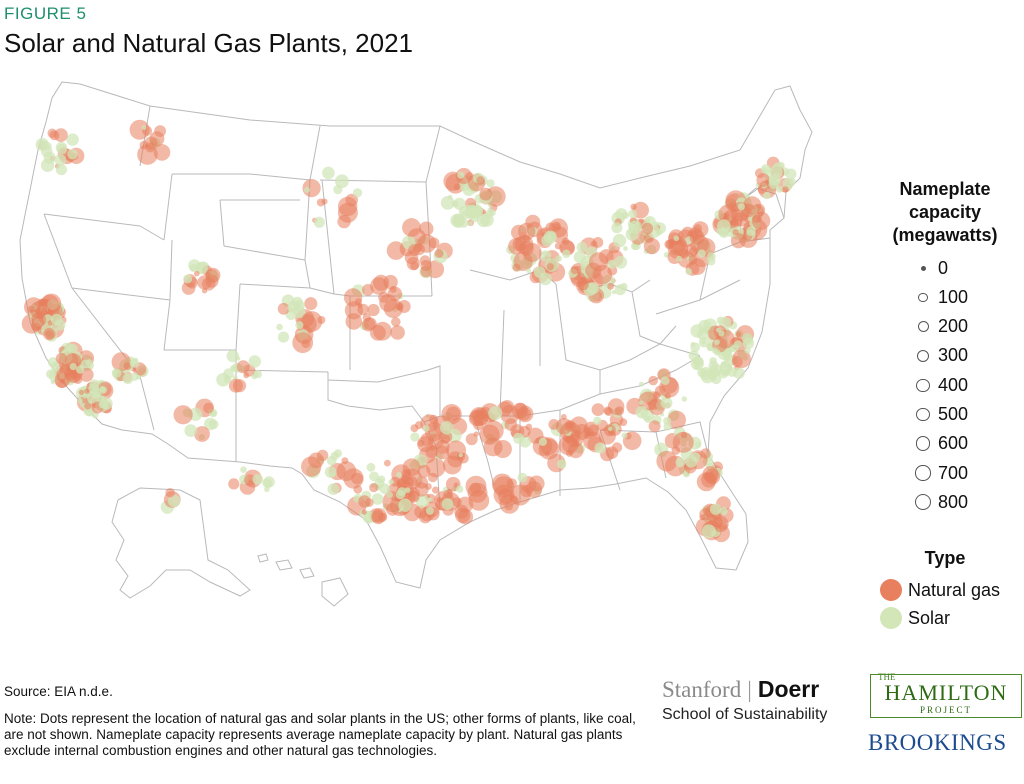 This screenshot has height=784, width=1024. I want to click on legend-size-row: 100, so click(940, 297).